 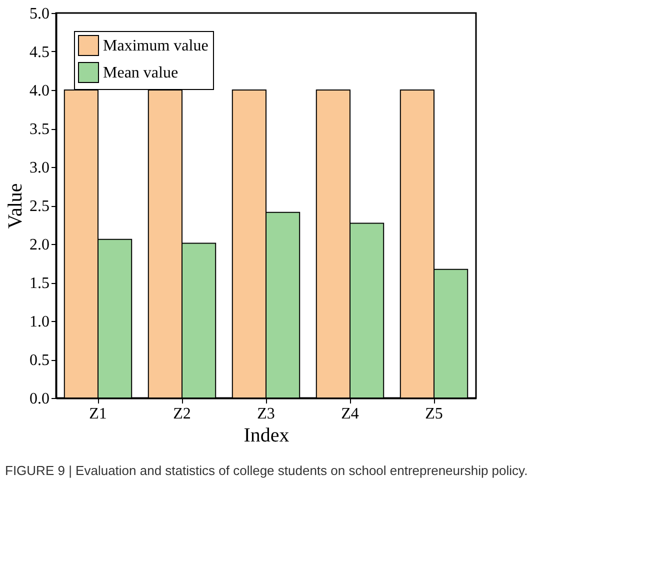 What do you see at coordinates (15, 206) in the screenshot?
I see `y-axis-title: Value` at bounding box center [15, 206].